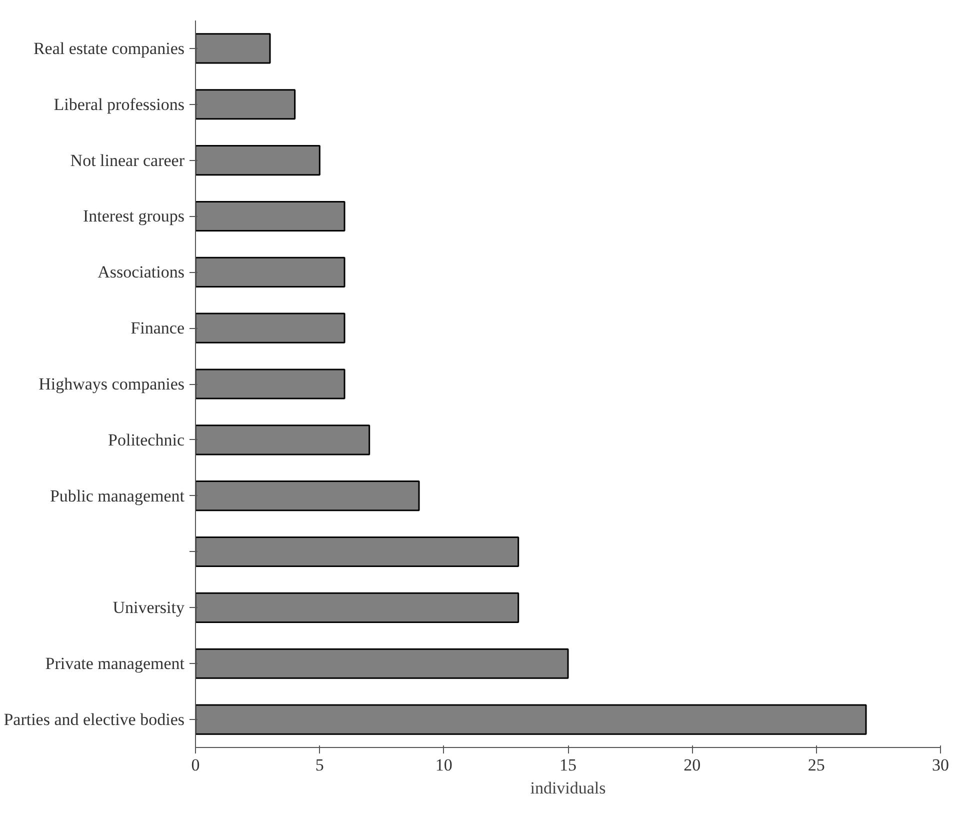 The image size is (975, 814). What do you see at coordinates (319, 765) in the screenshot?
I see `x-tick-label: 5` at bounding box center [319, 765].